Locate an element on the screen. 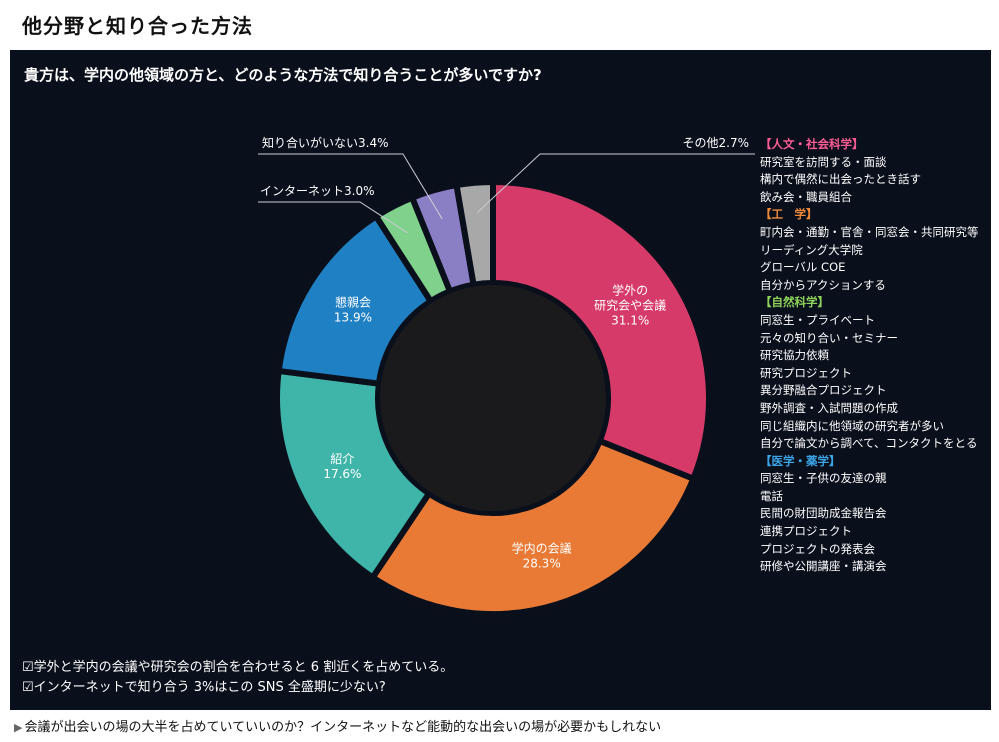 Image resolution: width=999 pixels, height=742 pixels. slice-outside-label: 知り合いがいない3.4% is located at coordinates (325, 142).